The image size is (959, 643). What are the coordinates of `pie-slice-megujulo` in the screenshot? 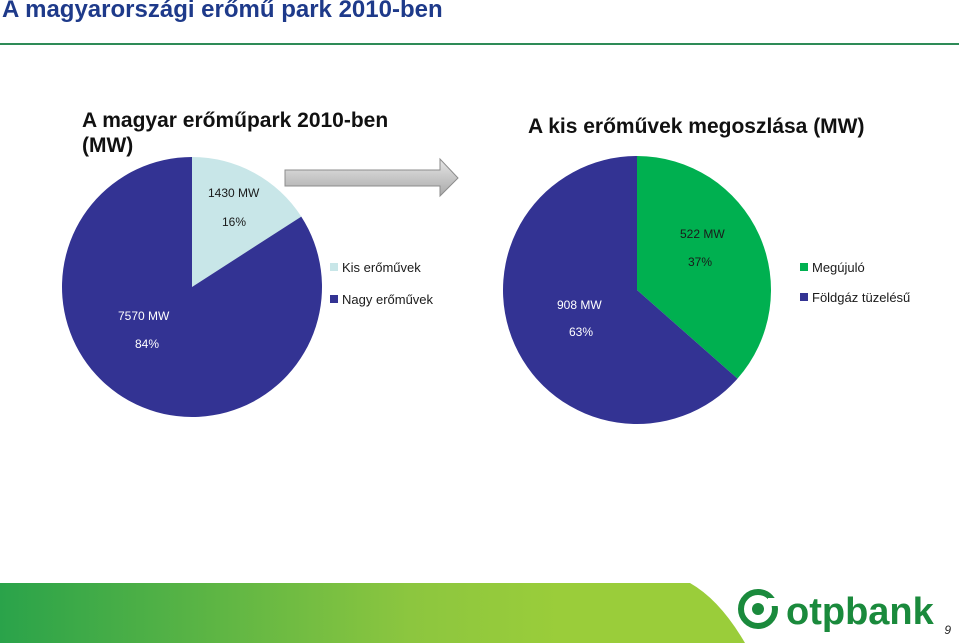 It's located at (704, 267).